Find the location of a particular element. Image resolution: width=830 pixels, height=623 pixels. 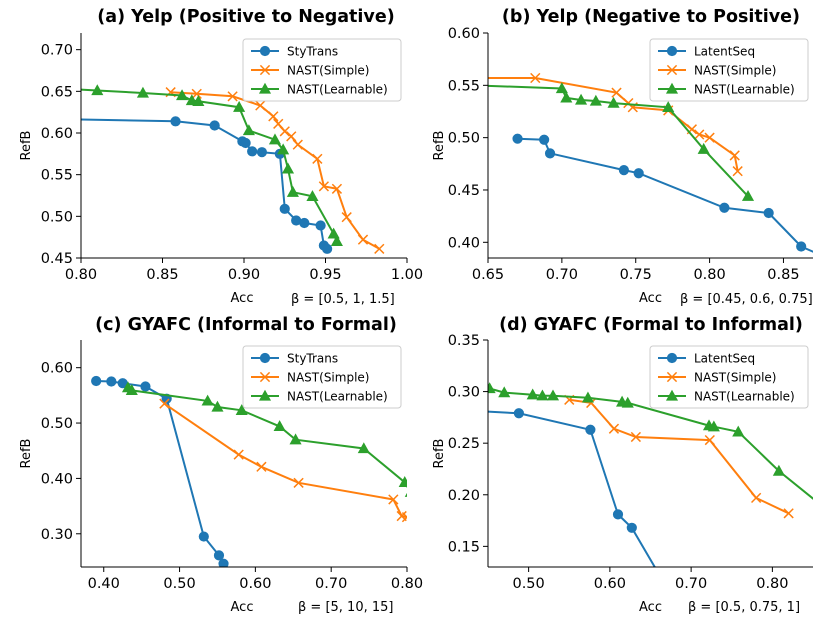

x-tick-label: 0.65 is located at coordinates (488, 275).